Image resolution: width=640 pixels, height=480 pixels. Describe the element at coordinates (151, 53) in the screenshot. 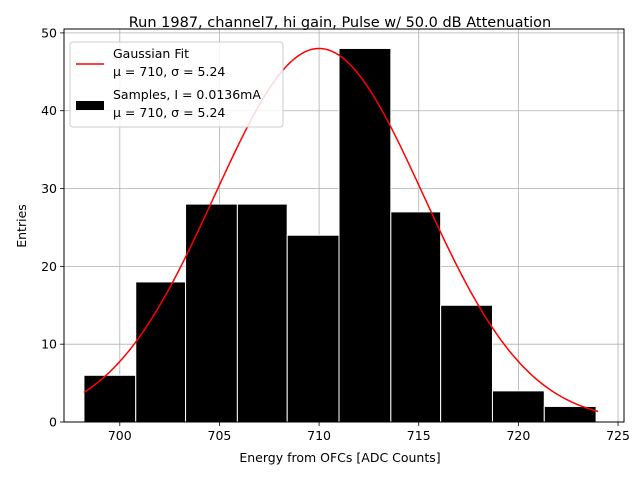

I see `legend-fit-label: Gaussian Fit` at that location.